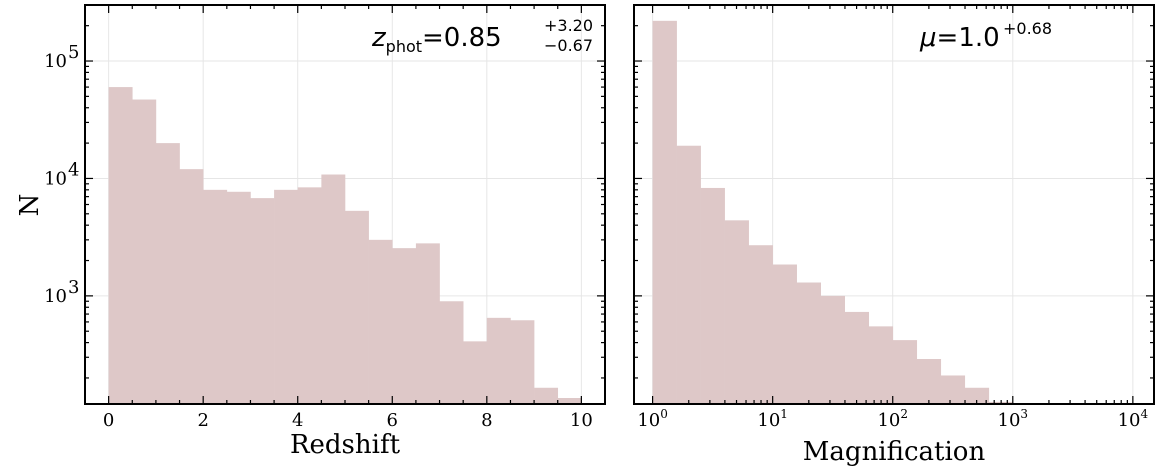 The height and width of the screenshot is (468, 1156). I want to click on y-tick-exponent: 4, so click(73, 169).